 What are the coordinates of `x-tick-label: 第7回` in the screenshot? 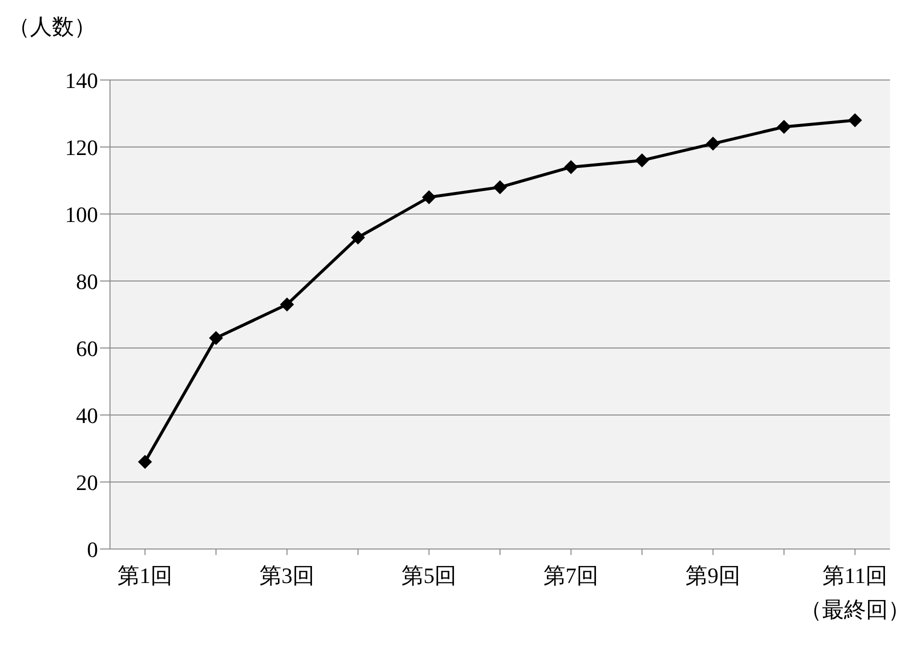 It's located at (571, 575).